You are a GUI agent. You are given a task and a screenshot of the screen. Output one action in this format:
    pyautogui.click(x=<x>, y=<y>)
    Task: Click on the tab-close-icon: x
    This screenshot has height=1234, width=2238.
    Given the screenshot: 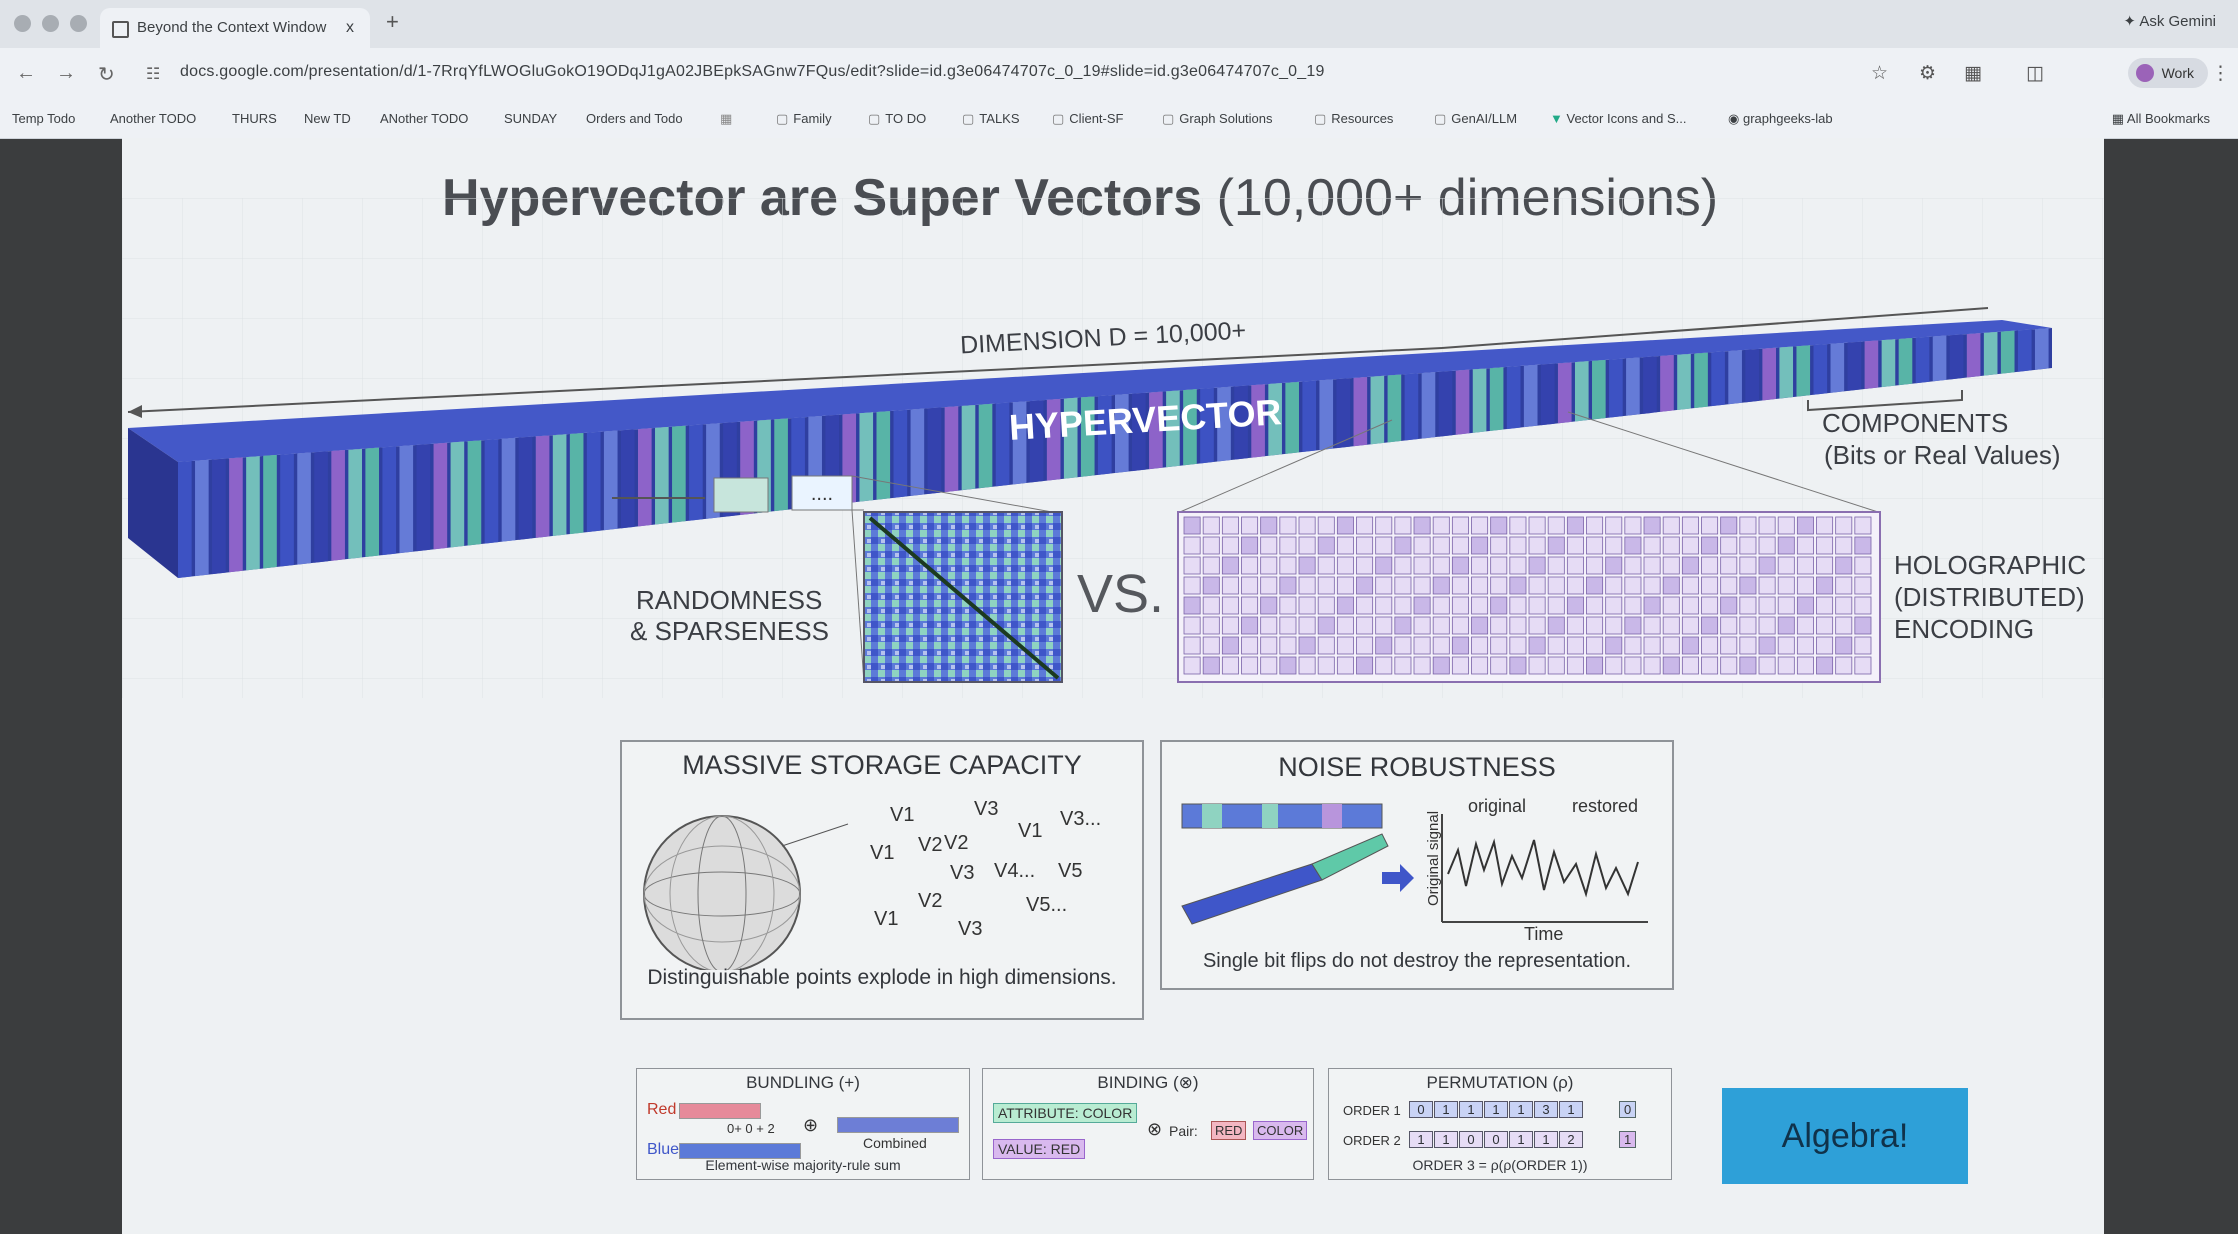 What is the action you would take?
    pyautogui.click(x=350, y=27)
    